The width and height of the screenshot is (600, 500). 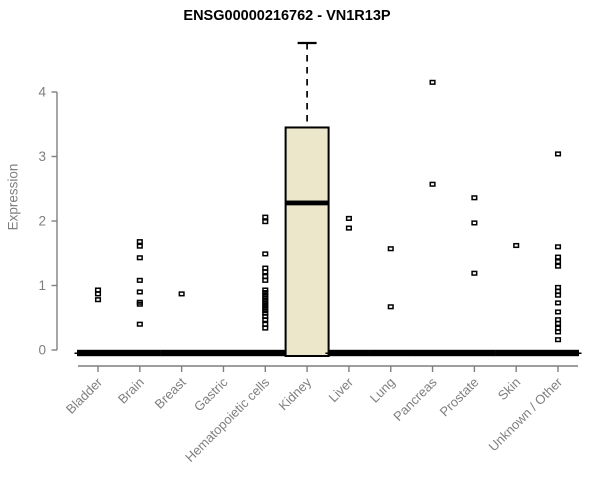 I want to click on y-tick-label: 3, so click(x=42, y=156).